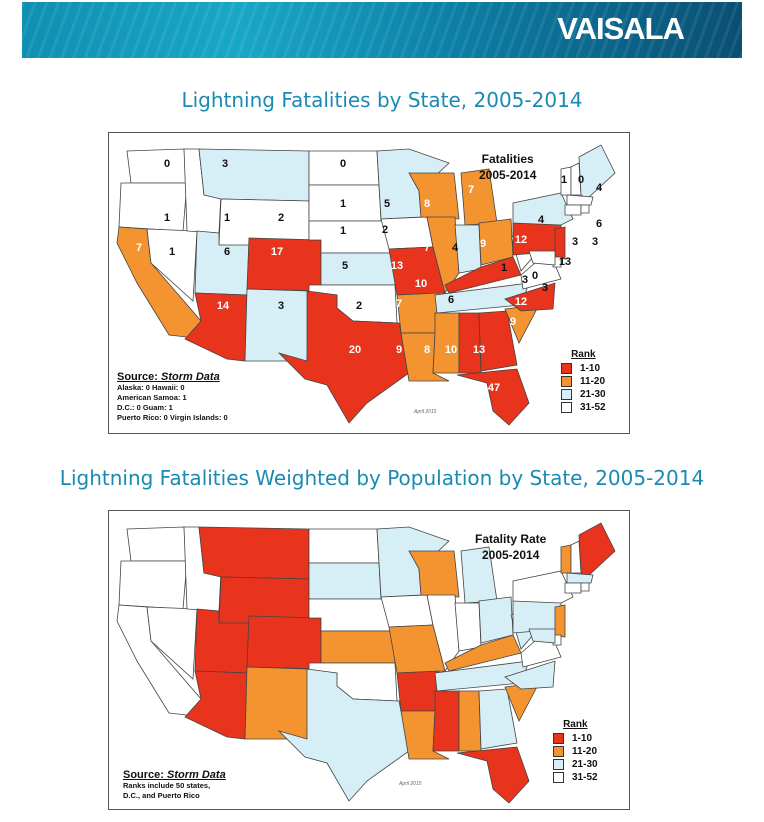 The height and width of the screenshot is (822, 764). Describe the element at coordinates (507, 159) in the screenshot. I see `map1-title-line1: Fatalities` at that location.